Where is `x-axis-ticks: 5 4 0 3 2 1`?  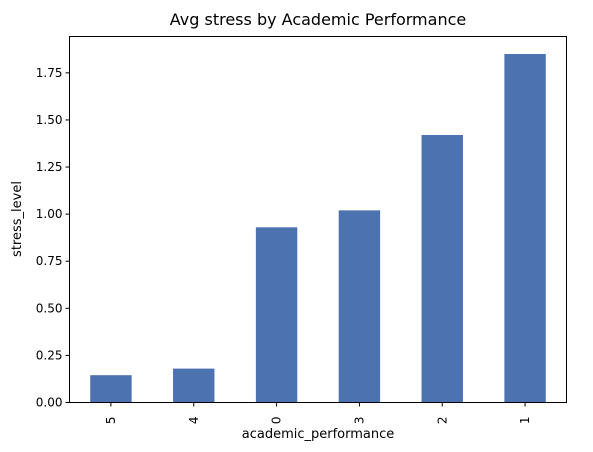
x-axis-ticks: 5 4 0 3 2 1 is located at coordinates (318, 413).